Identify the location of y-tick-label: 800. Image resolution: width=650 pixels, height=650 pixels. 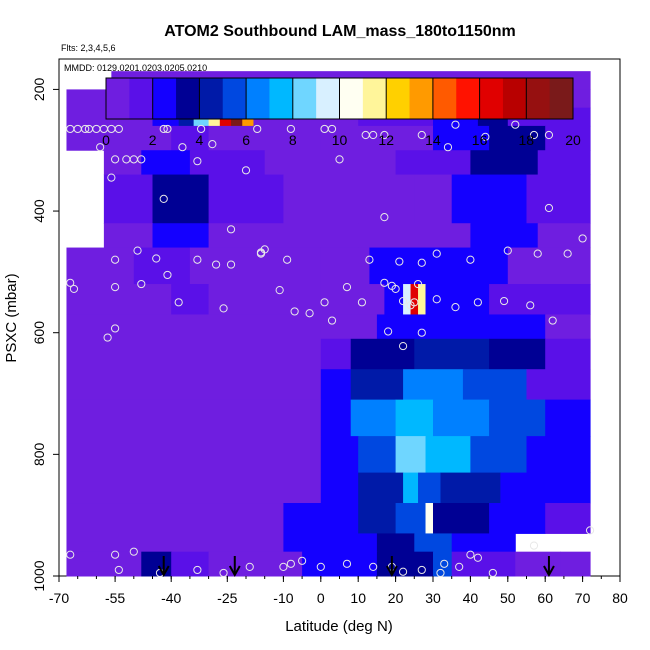
(39, 454).